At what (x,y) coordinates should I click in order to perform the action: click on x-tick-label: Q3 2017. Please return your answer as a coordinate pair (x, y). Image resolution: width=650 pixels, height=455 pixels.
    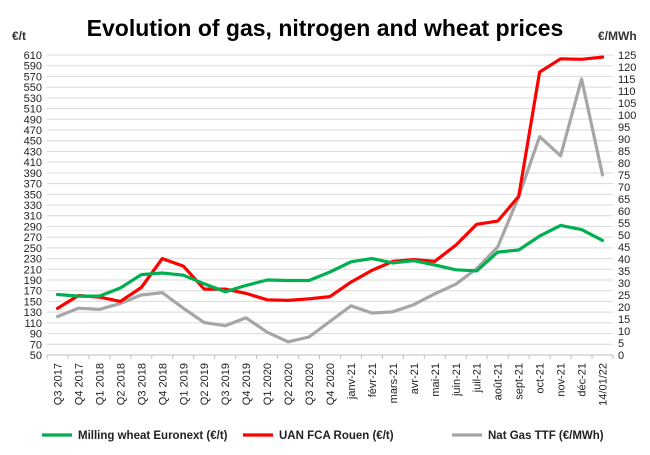
    Looking at the image, I should click on (58, 384).